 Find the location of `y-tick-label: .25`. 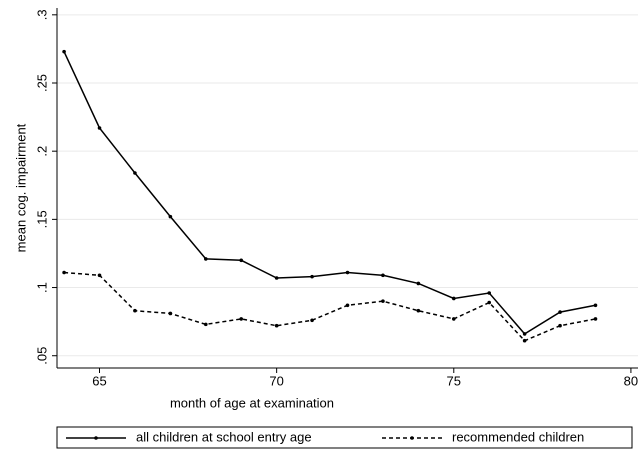

y-tick-label: .25 is located at coordinates (41, 83).